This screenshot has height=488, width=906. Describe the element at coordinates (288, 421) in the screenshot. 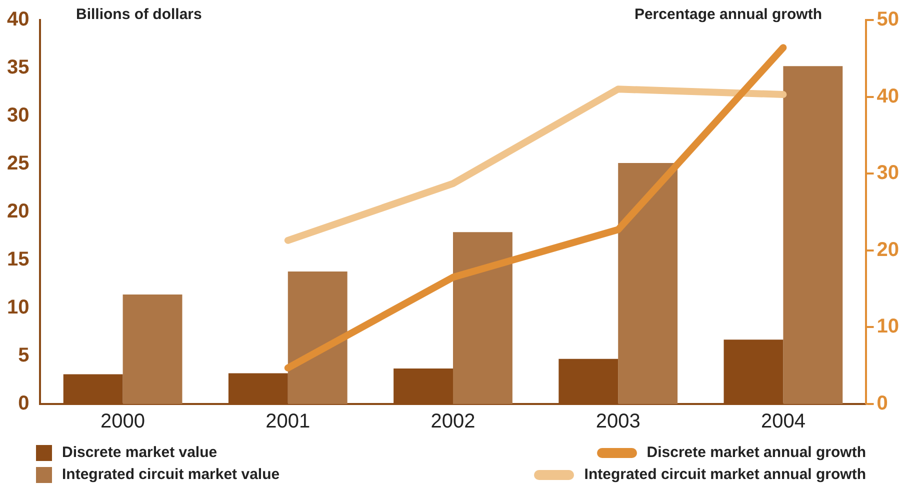

I see `x-tick-label: 2001` at that location.